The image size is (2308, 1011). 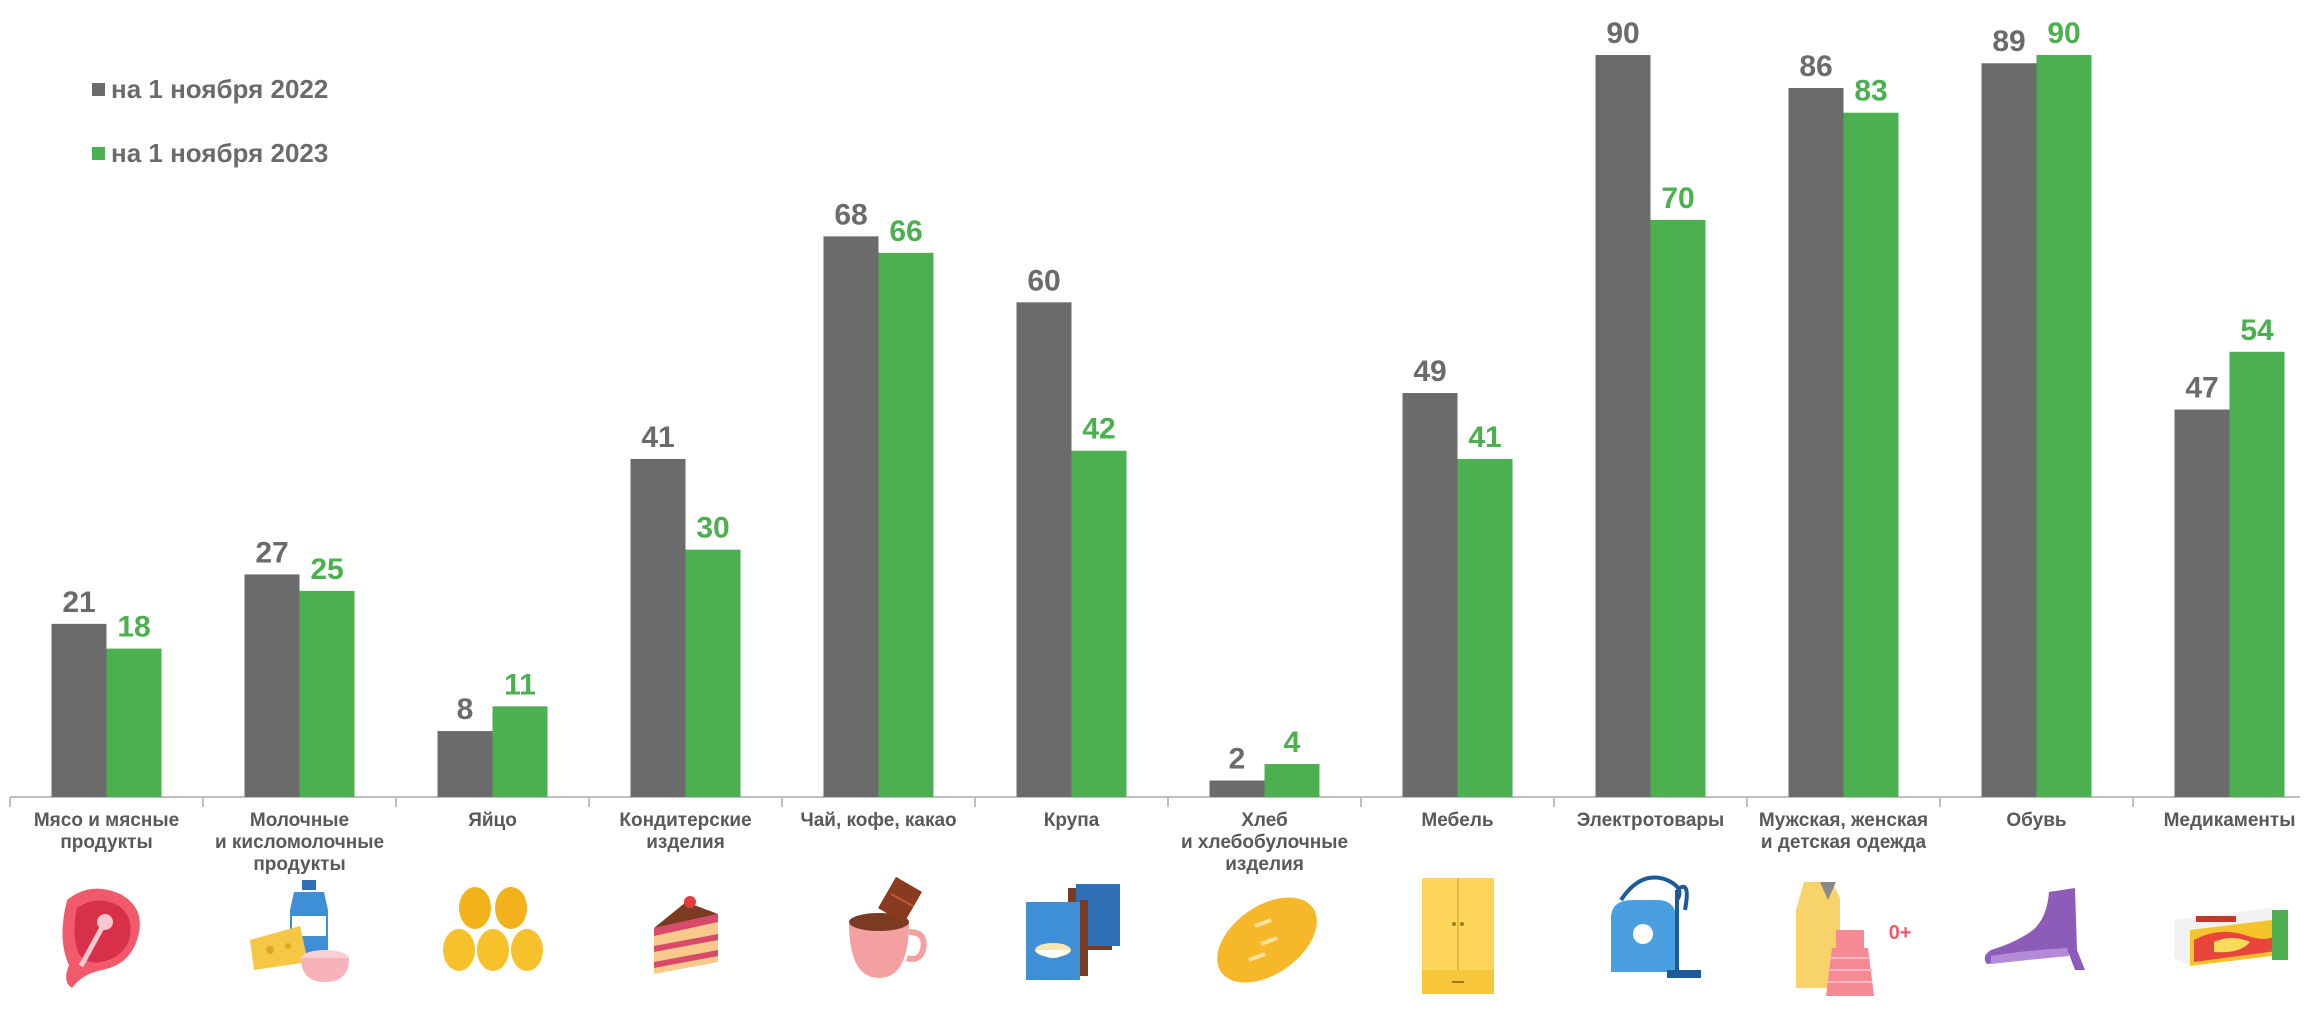 I want to click on x-tick-label: Крупа, so click(x=1071, y=820).